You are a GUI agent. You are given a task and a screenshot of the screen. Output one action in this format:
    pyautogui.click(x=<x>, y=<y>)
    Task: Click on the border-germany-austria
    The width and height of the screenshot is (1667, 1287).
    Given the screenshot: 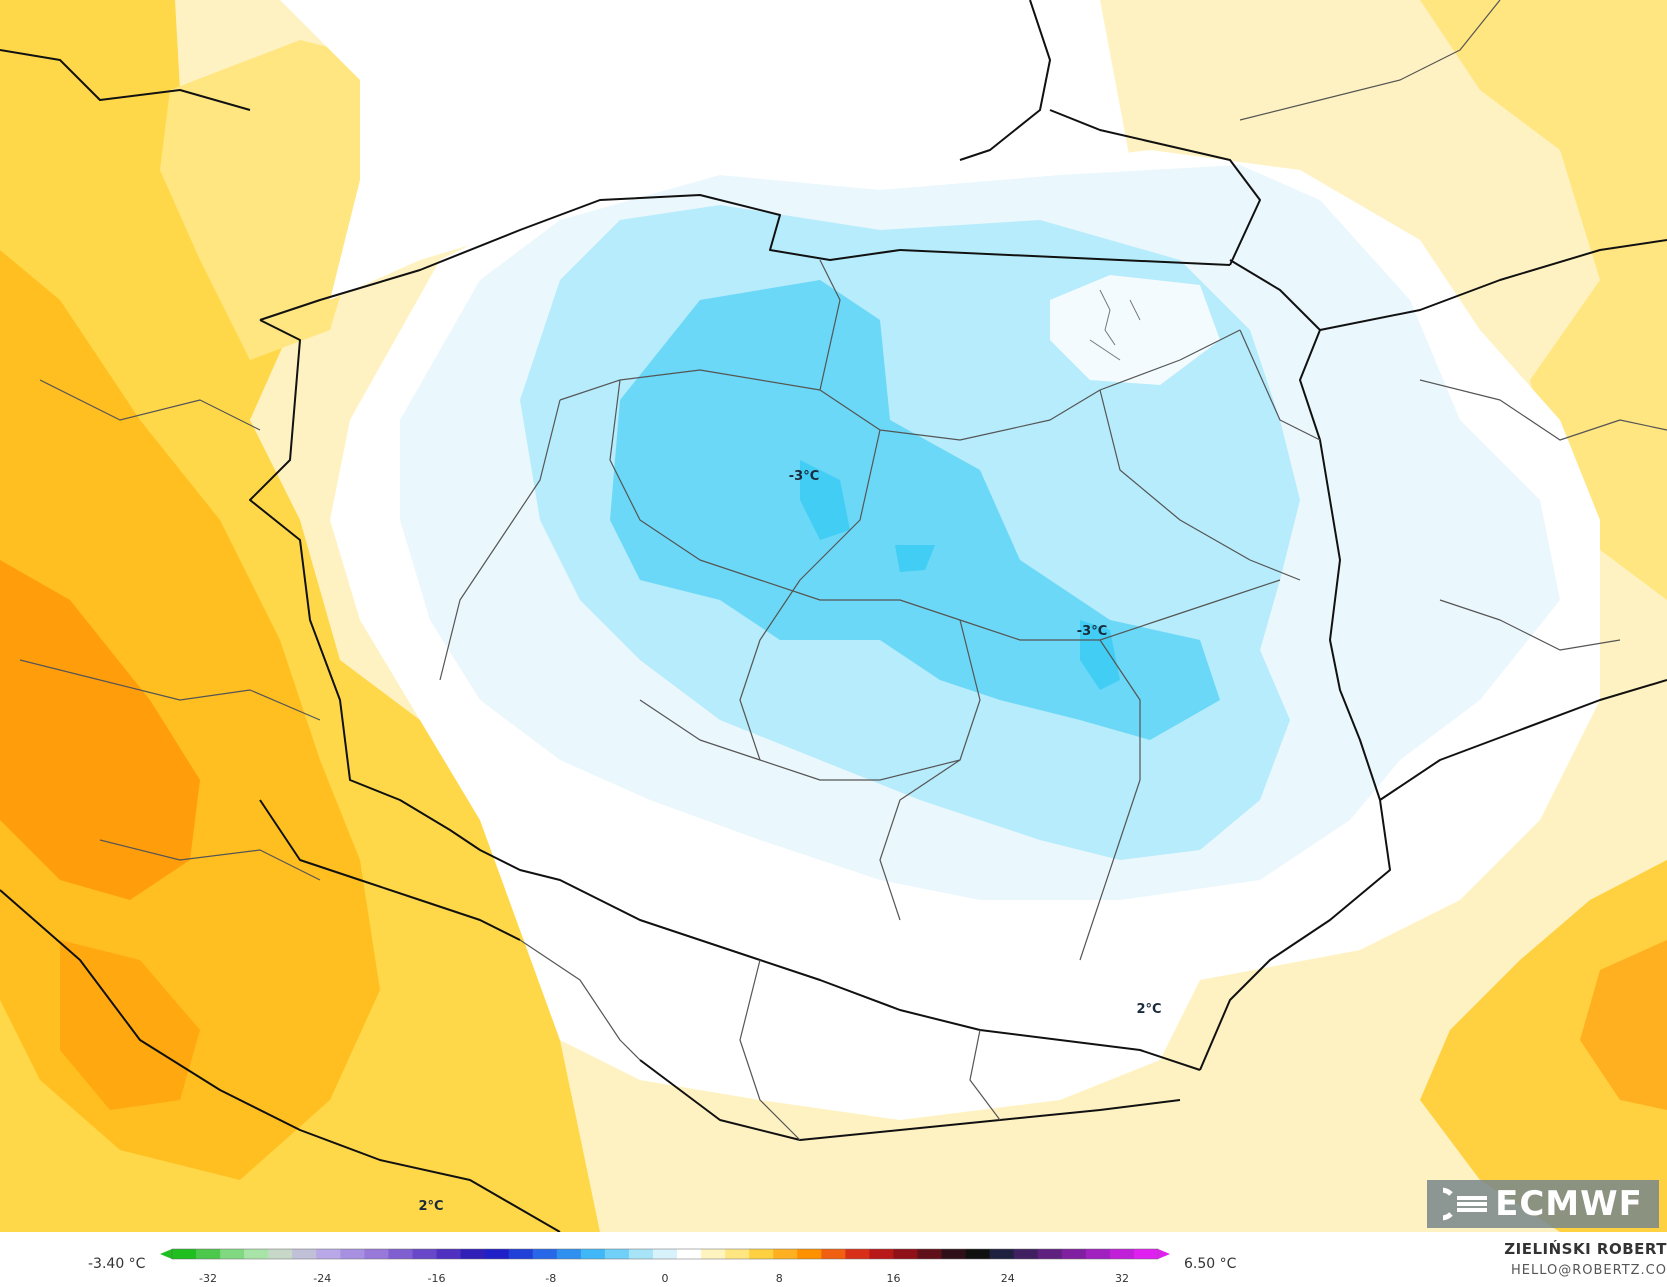 What is the action you would take?
    pyautogui.click(x=280, y=1060)
    